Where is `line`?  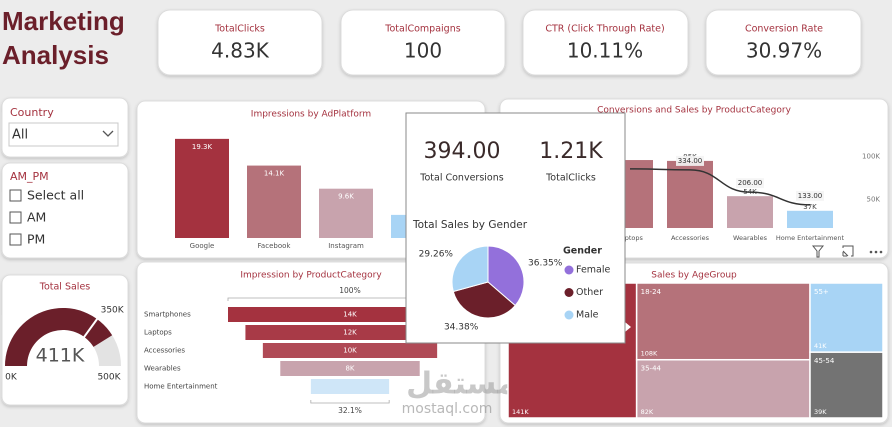 line is located at coordinates (720, 187).